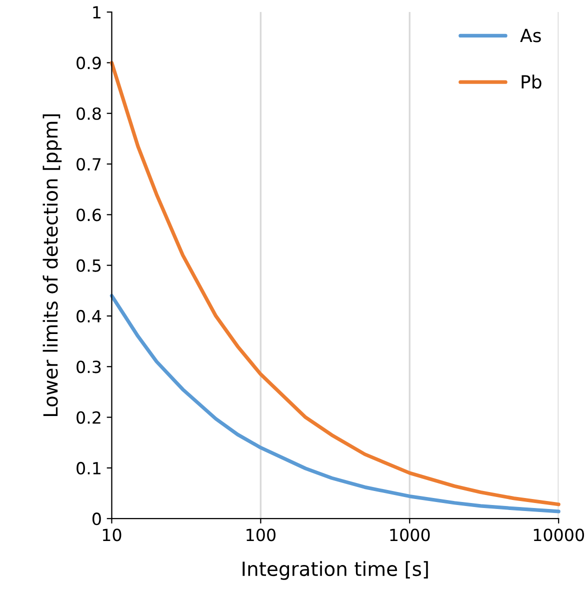 This screenshot has width=588, height=603. What do you see at coordinates (88, 367) in the screenshot?
I see `y-tick-label: 0.3` at bounding box center [88, 367].